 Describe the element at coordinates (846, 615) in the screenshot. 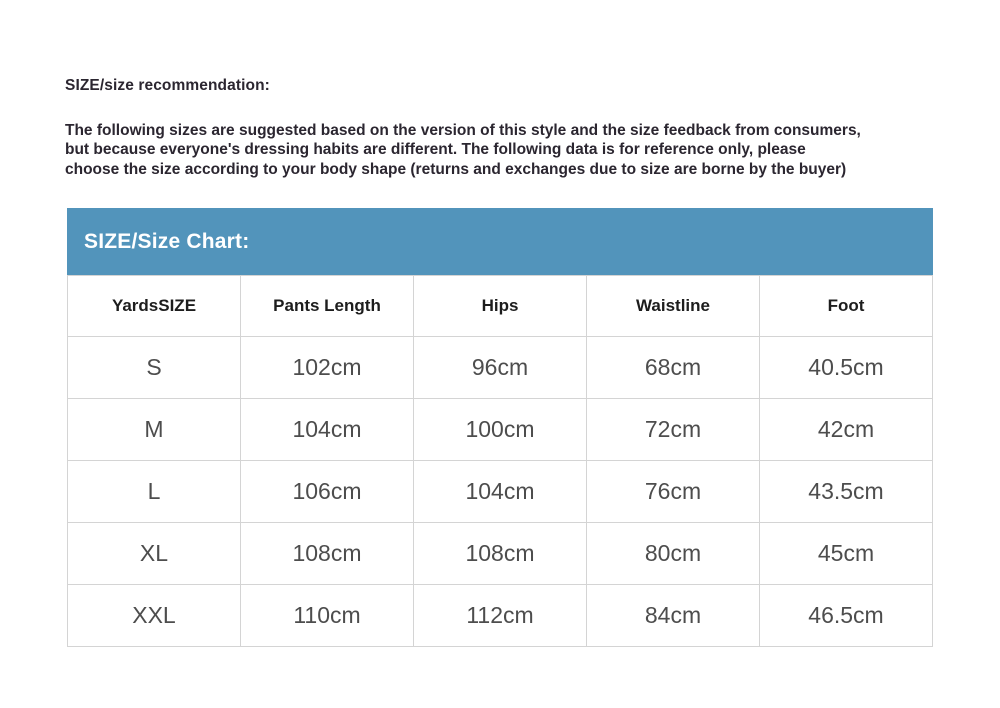

I see `foot-value: 46.5cm` at that location.